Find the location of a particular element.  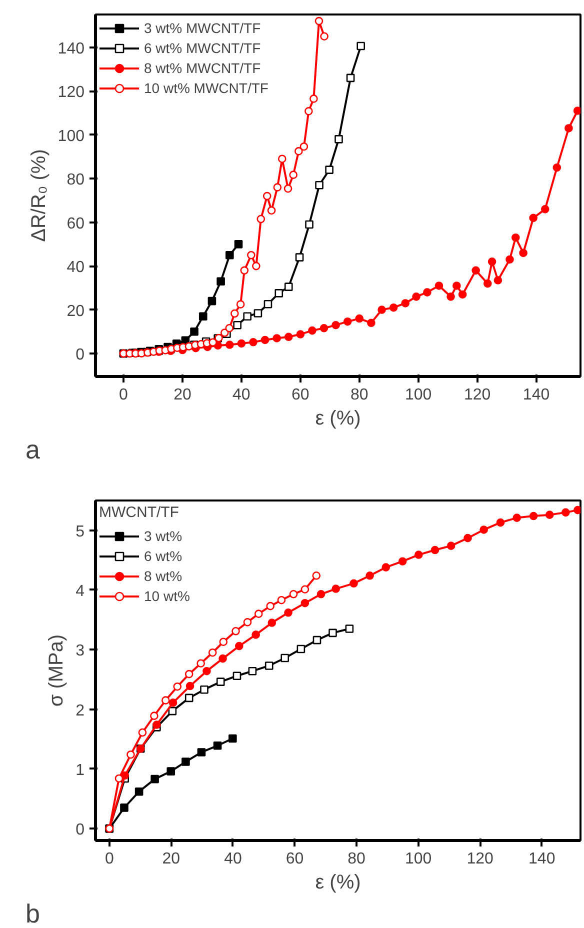

legend-label: 3 wt% is located at coordinates (163, 536).